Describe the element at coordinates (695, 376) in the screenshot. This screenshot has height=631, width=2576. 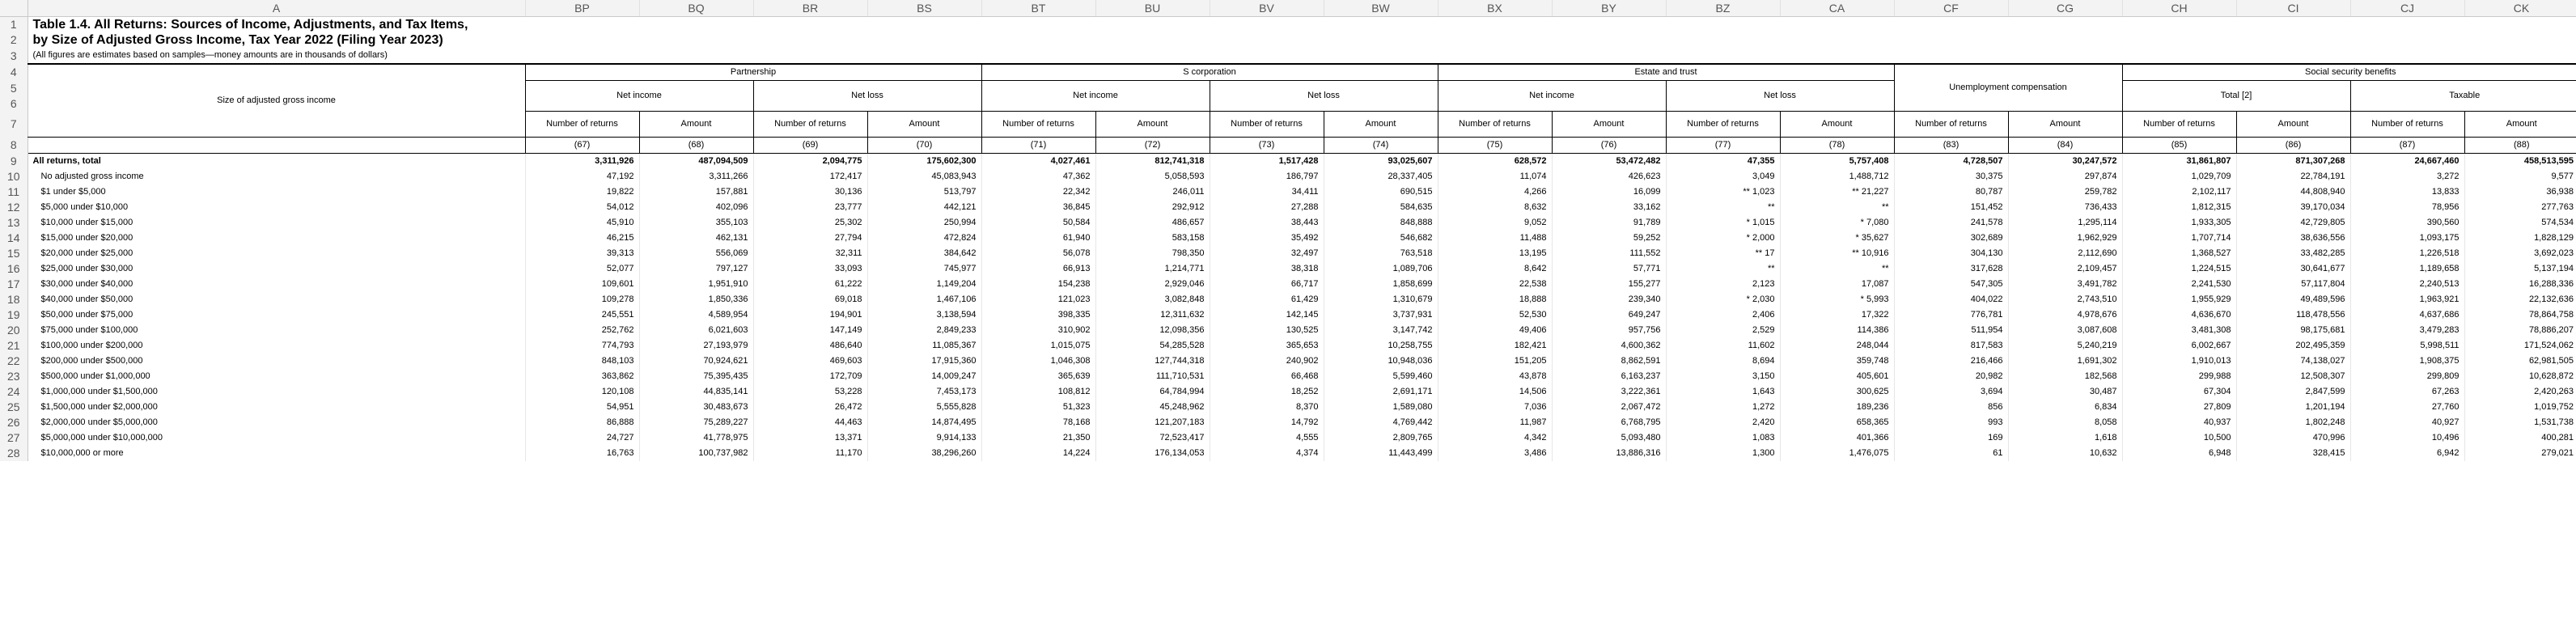
I see `data-cell: 75,395,435` at that location.